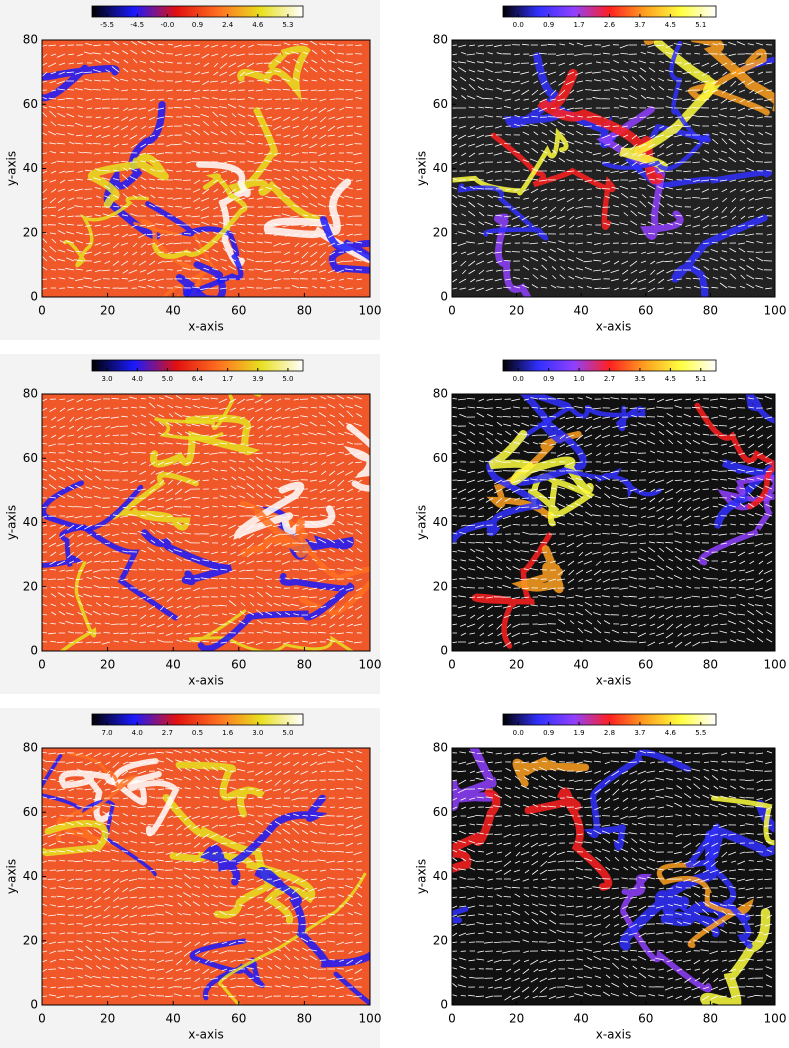 The image size is (789, 1048). I want to click on colorbar-label: 6.4, so click(198, 379).